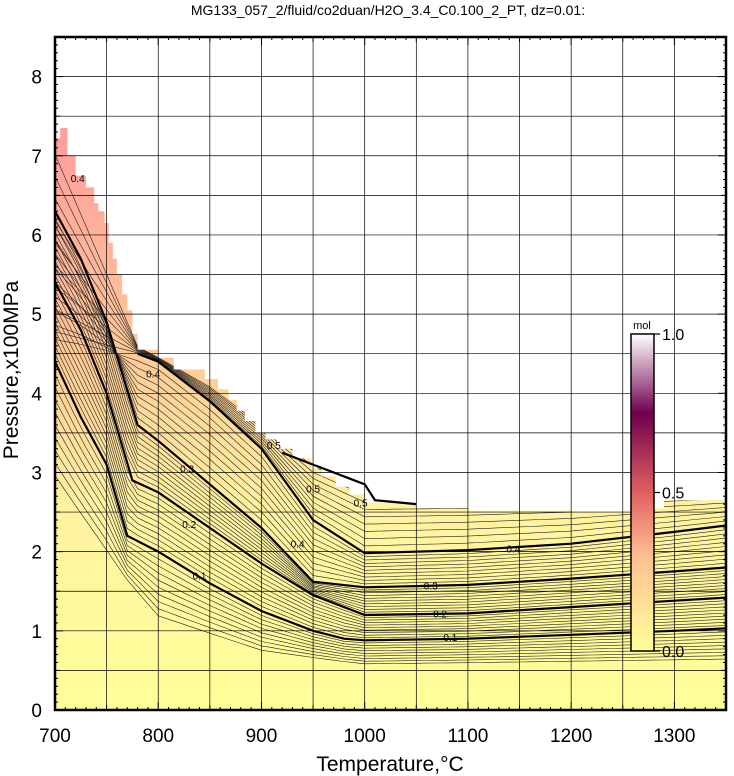 This screenshot has width=734, height=776. What do you see at coordinates (36, 236) in the screenshot?
I see `y-tick-label: 6` at bounding box center [36, 236].